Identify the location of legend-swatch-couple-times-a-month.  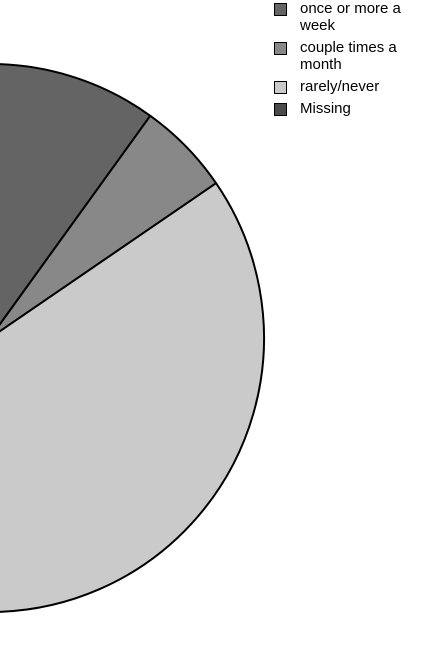
(280, 48).